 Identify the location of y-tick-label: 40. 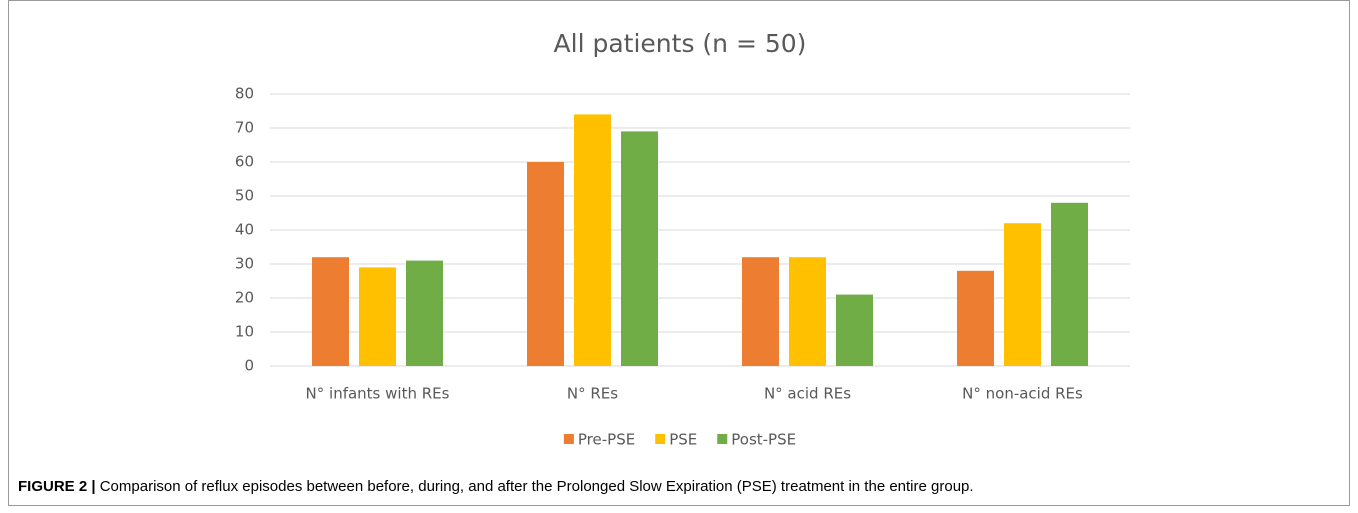
(244, 230).